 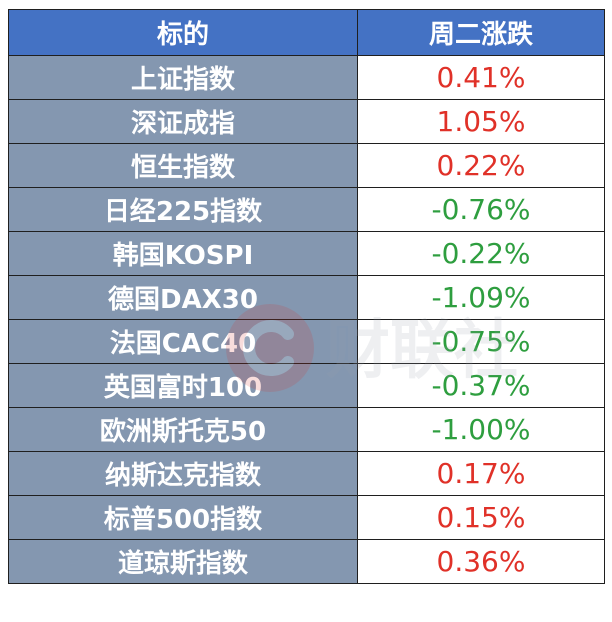 I want to click on index-name-cell: 上证指数, so click(x=183, y=77).